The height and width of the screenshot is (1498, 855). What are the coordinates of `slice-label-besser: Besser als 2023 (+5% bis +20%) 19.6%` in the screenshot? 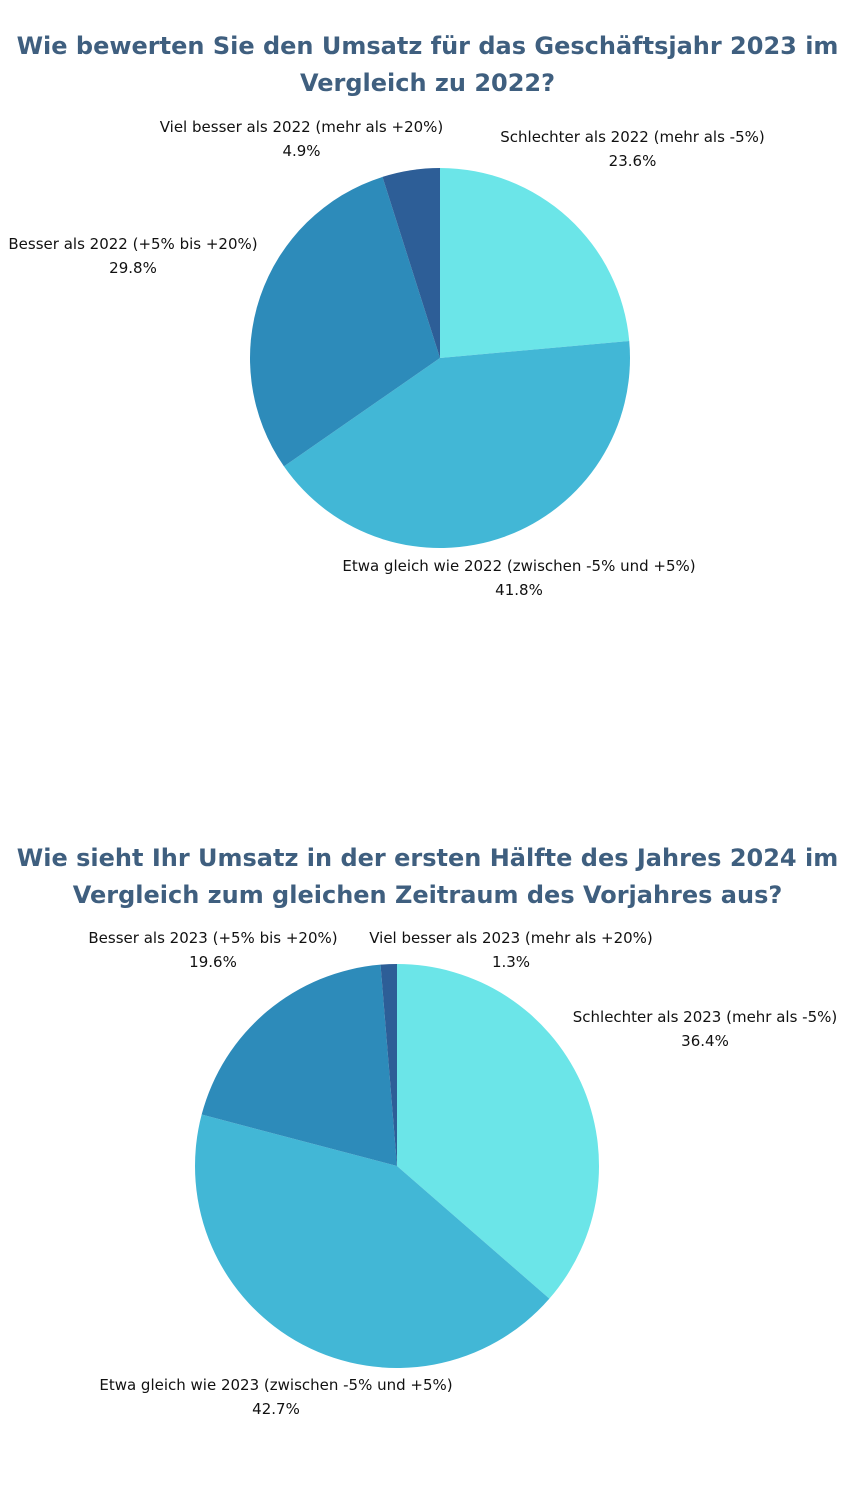 It's located at (213, 950).